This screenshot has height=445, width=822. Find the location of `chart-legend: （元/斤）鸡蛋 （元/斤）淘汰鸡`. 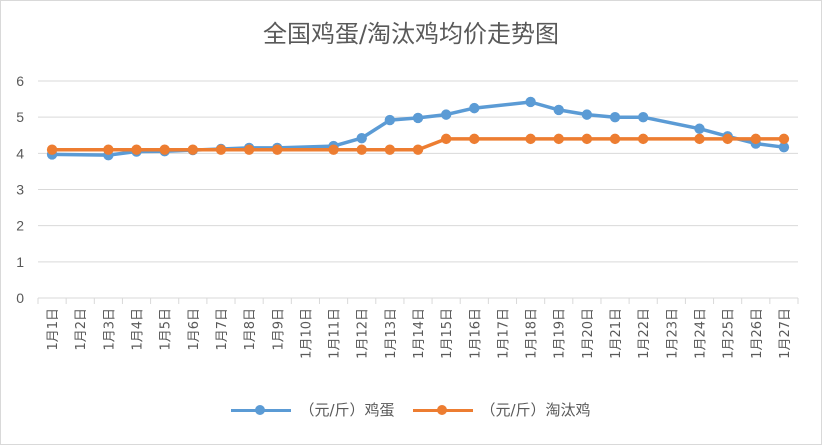

chart-legend: （元/斤）鸡蛋 （元/斤）淘汰鸡 is located at coordinates (411, 409).